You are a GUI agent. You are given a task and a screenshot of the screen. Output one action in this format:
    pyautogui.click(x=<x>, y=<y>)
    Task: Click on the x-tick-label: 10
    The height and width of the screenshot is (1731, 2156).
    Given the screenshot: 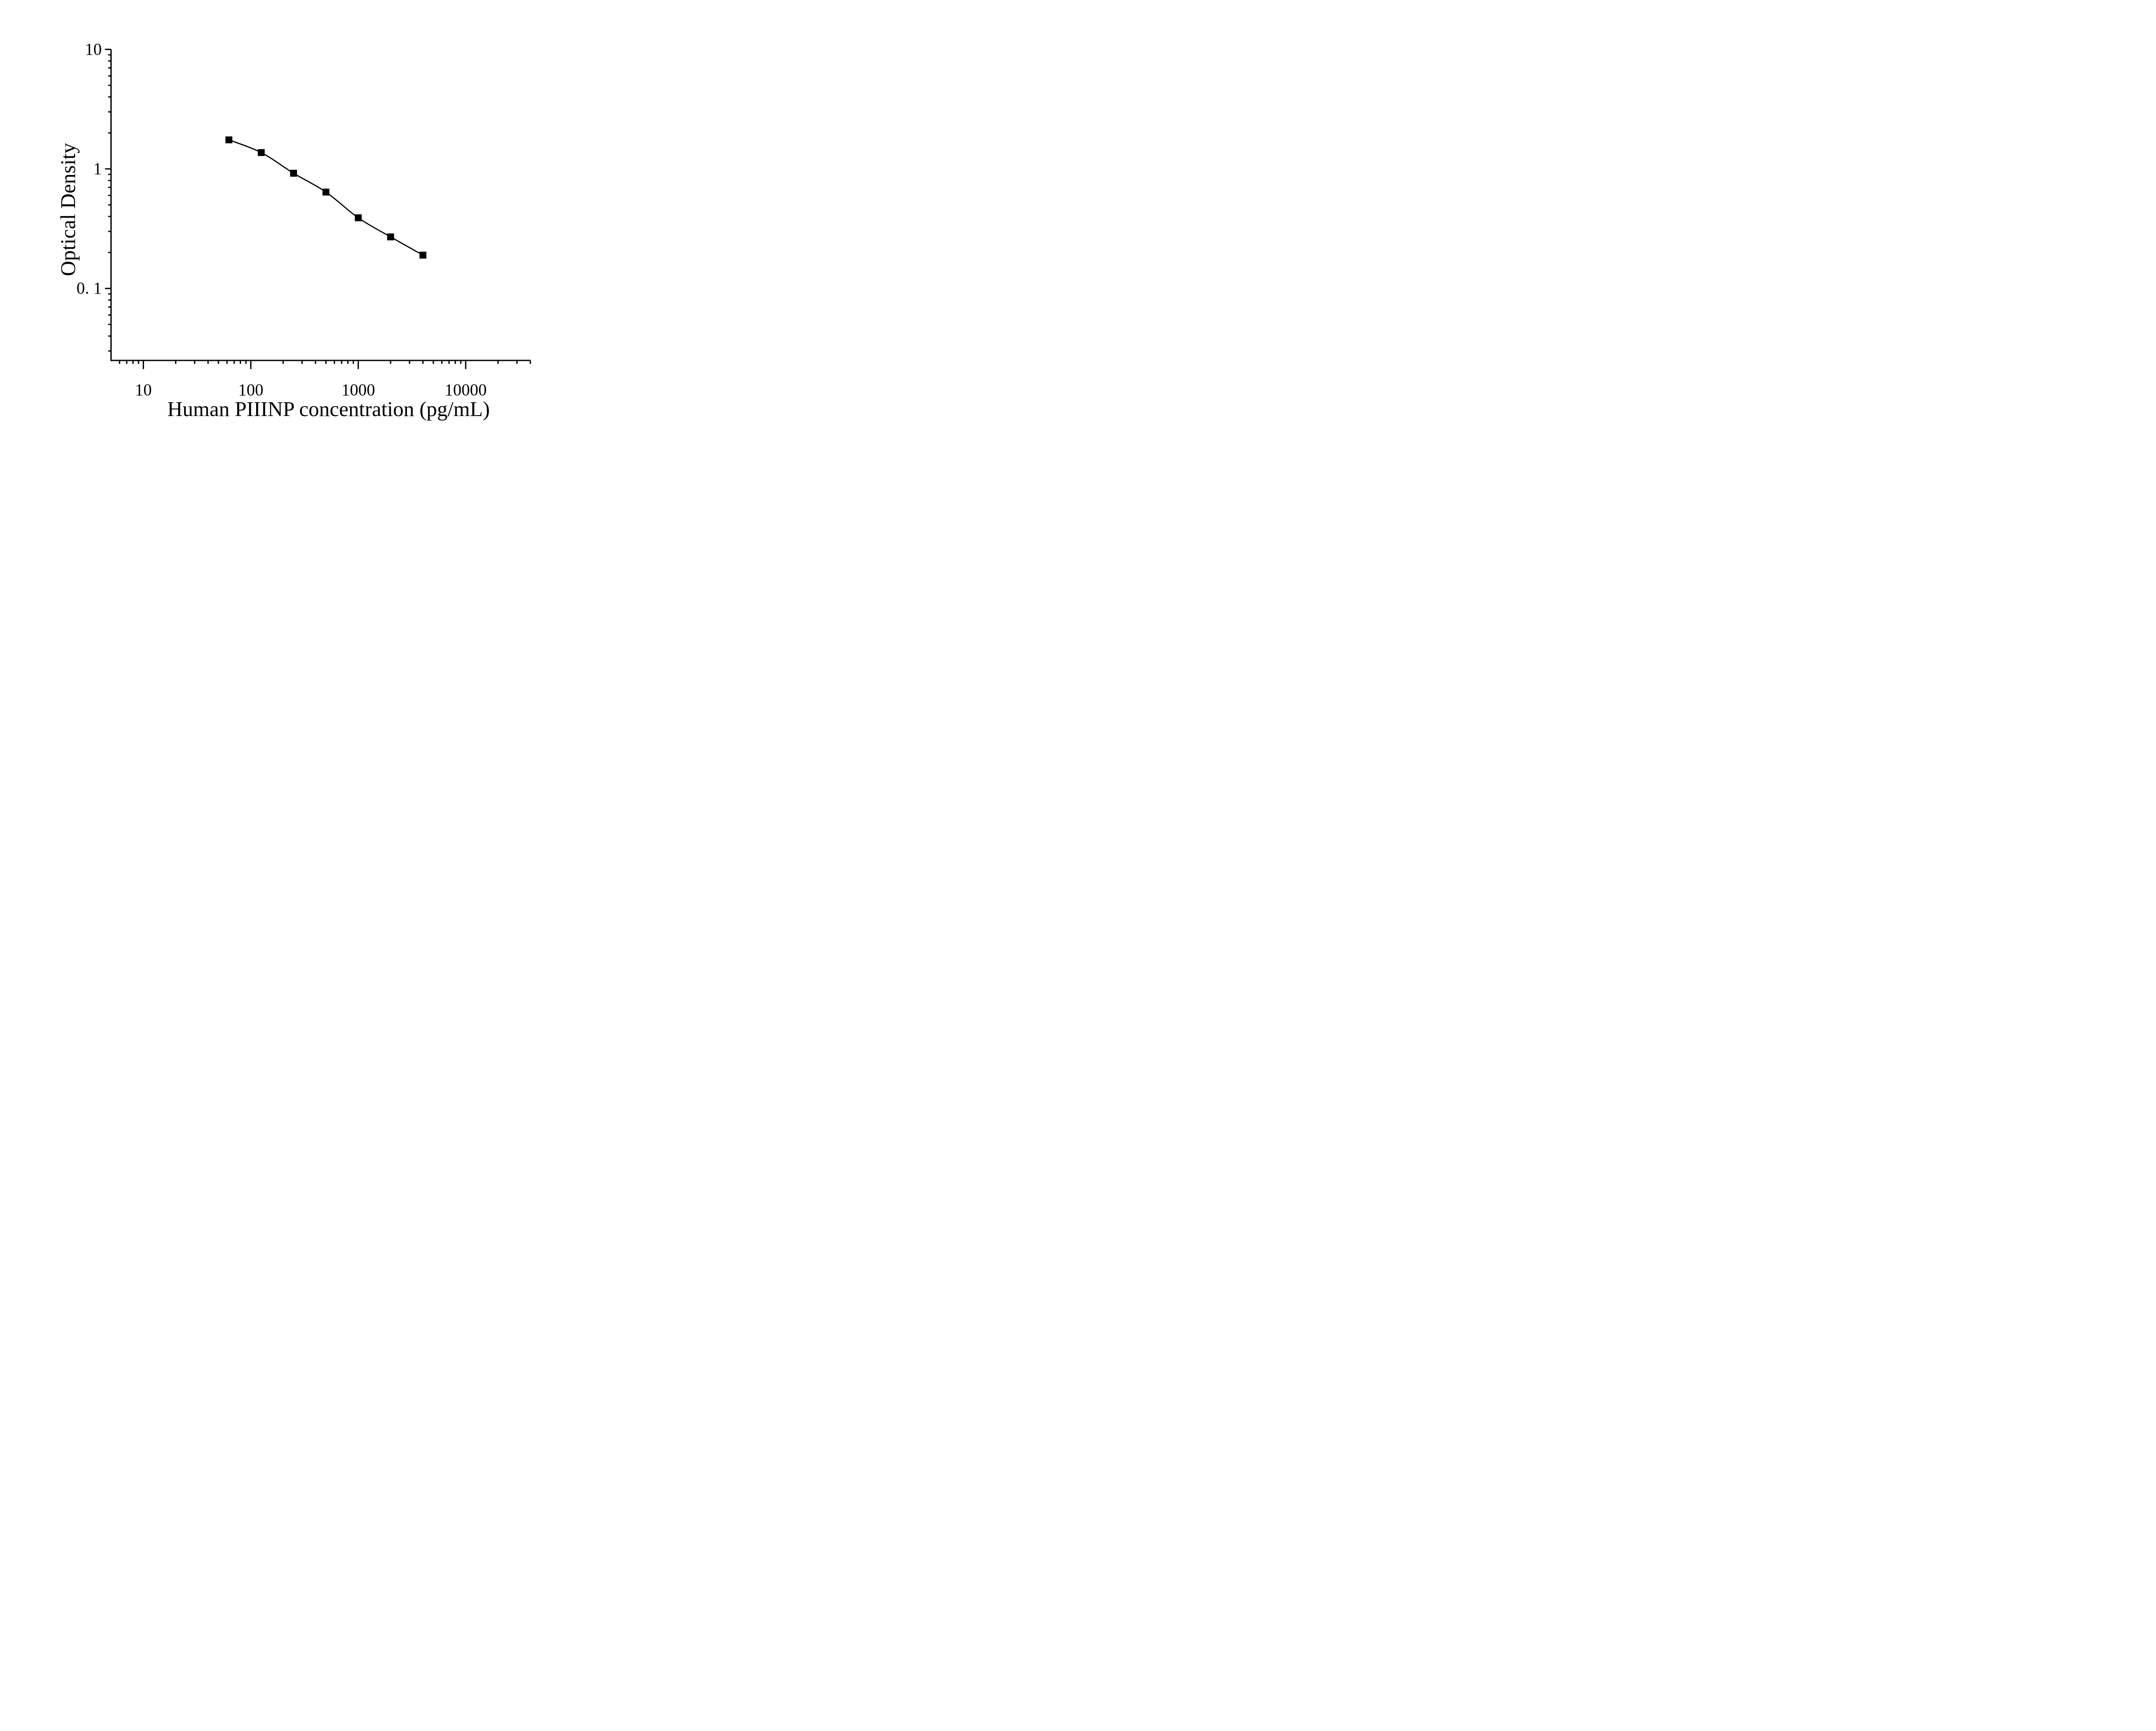 What is the action you would take?
    pyautogui.click(x=143, y=390)
    